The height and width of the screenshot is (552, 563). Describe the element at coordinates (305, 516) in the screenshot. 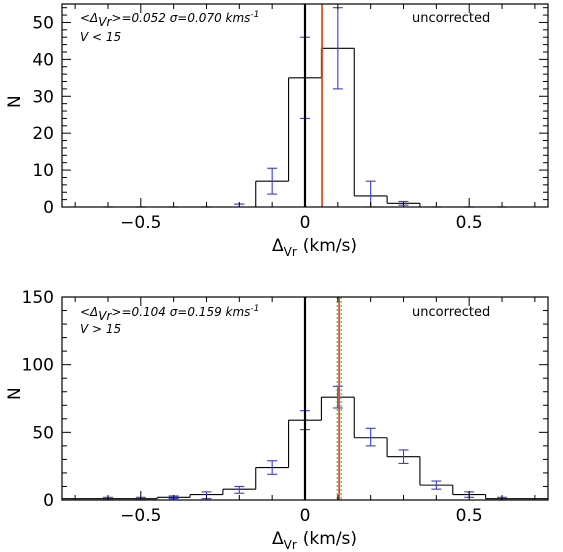

I see `bottom-x-tick-label: 0` at that location.